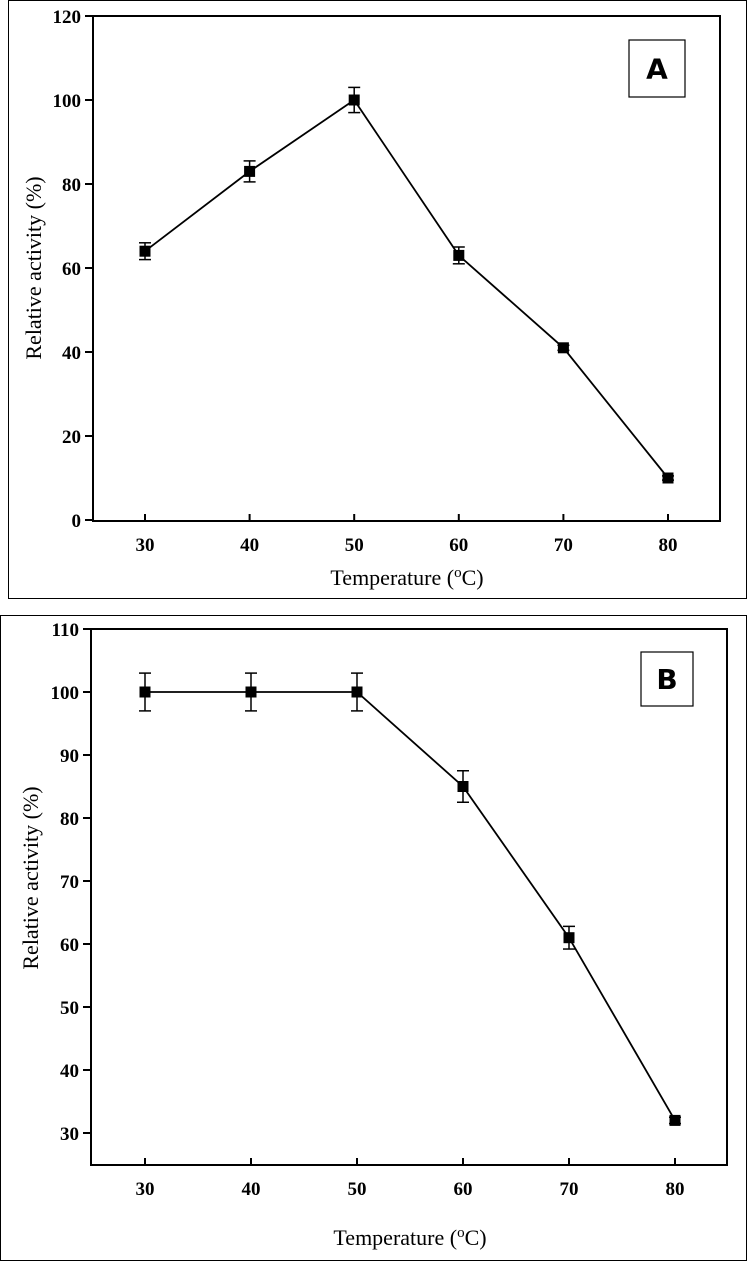 Image resolution: width=747 pixels, height=1261 pixels. Describe the element at coordinates (69, 1134) in the screenshot. I see `y-tick-label: 30` at that location.